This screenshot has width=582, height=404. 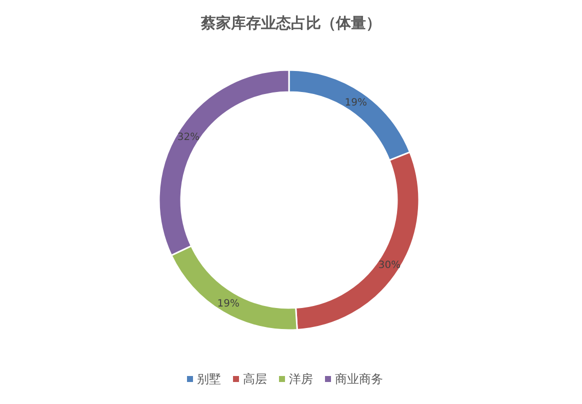 I want to click on title: 蔡家库存业态占比（体量）, so click(x=291, y=23).